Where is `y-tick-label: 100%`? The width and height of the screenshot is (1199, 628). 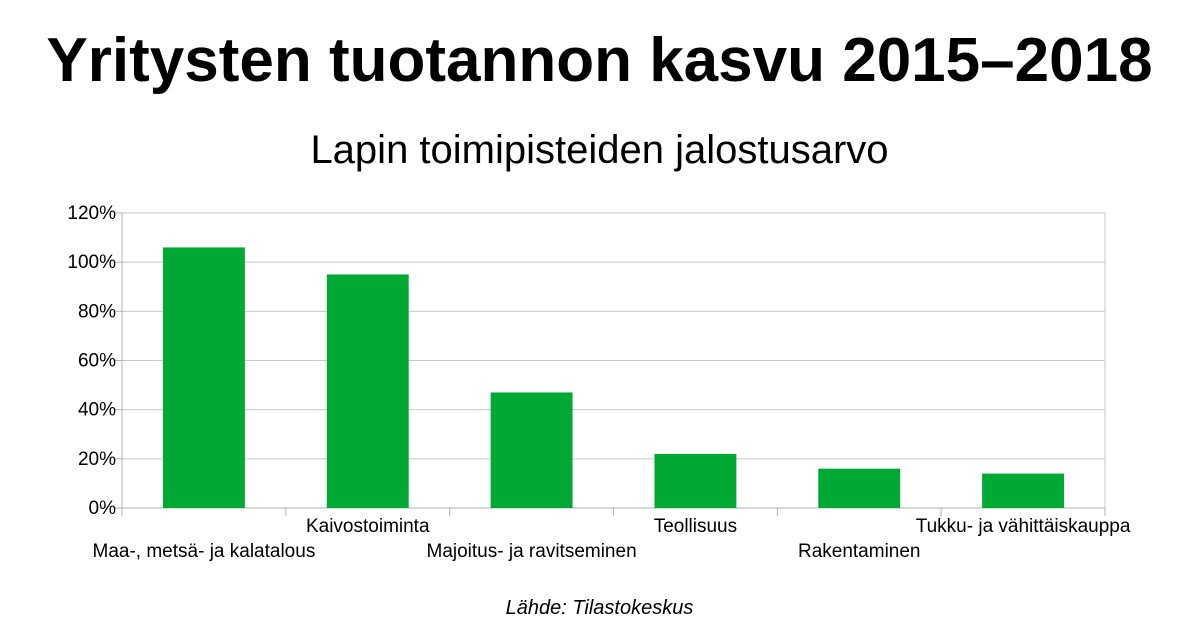 y-tick-label: 100% is located at coordinates (91, 262).